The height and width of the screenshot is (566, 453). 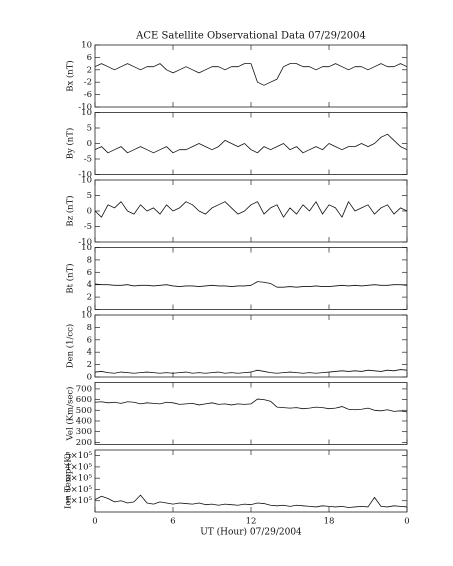 I want to click on y-axis-label: Bz (nT), so click(x=70, y=210).